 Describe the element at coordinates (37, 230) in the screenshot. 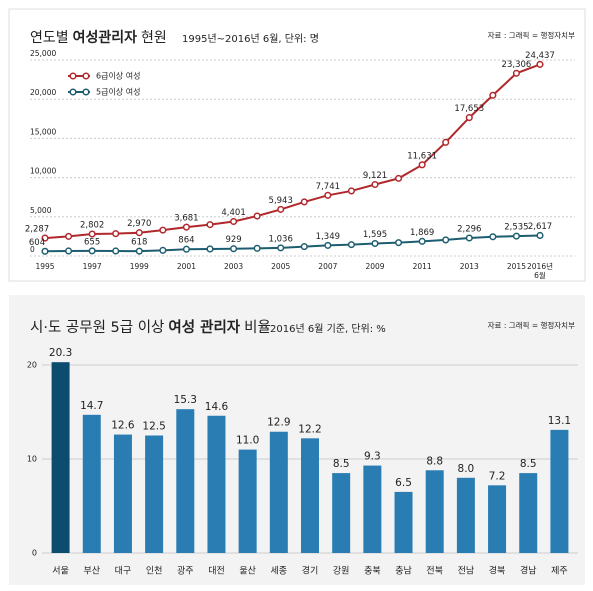

I see `value-label: 2,287` at that location.